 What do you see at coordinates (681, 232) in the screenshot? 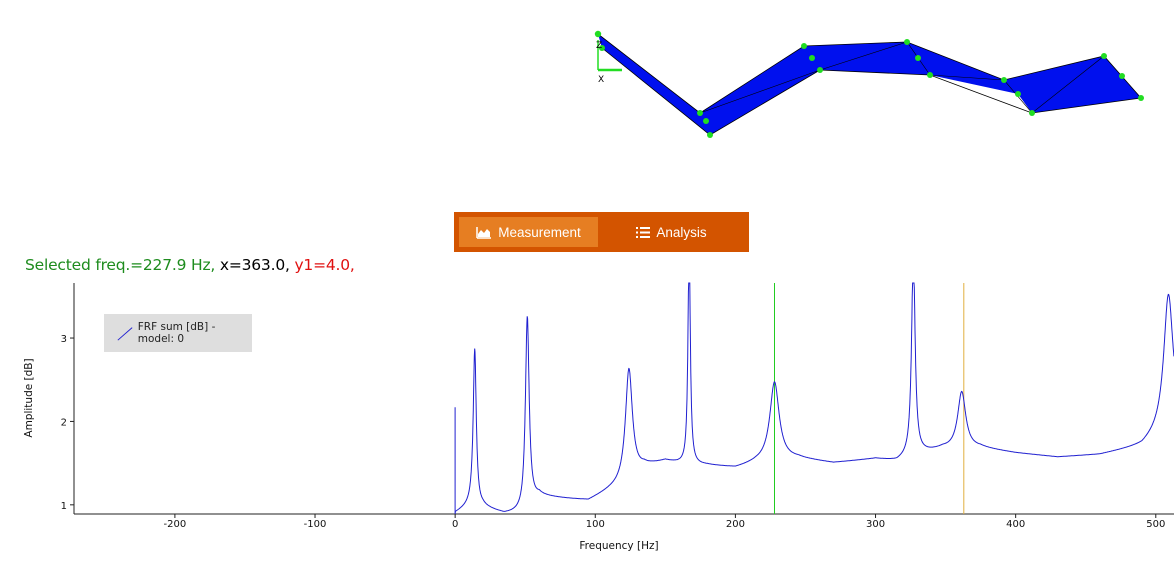
I see `tab-analysis-label: Analysis` at bounding box center [681, 232].